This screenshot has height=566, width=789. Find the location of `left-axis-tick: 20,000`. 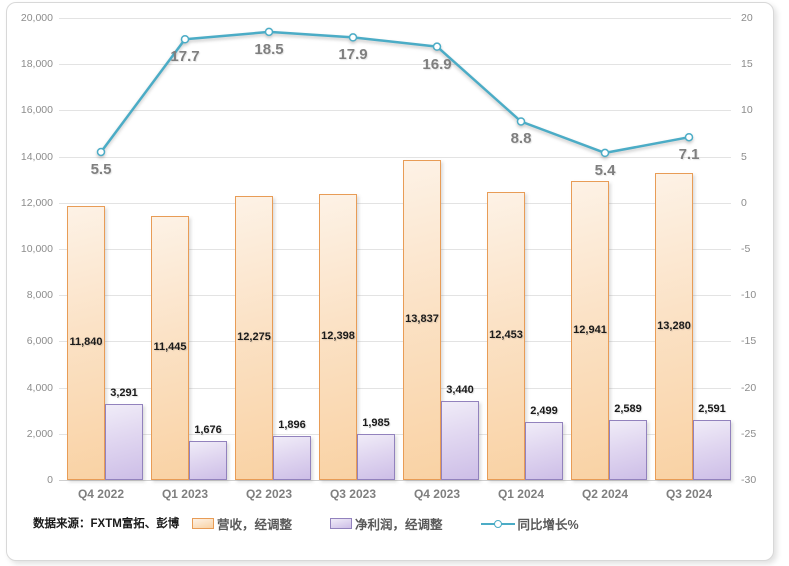

left-axis-tick: 20,000 is located at coordinates (36, 18).